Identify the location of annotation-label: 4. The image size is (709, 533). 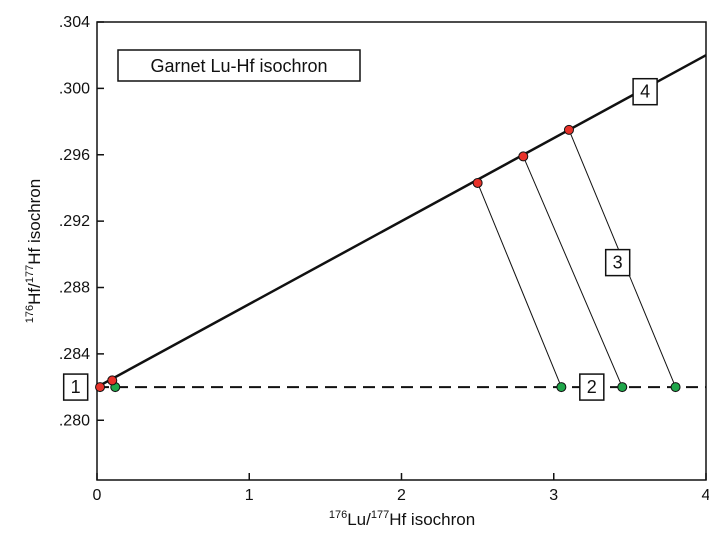
(645, 92).